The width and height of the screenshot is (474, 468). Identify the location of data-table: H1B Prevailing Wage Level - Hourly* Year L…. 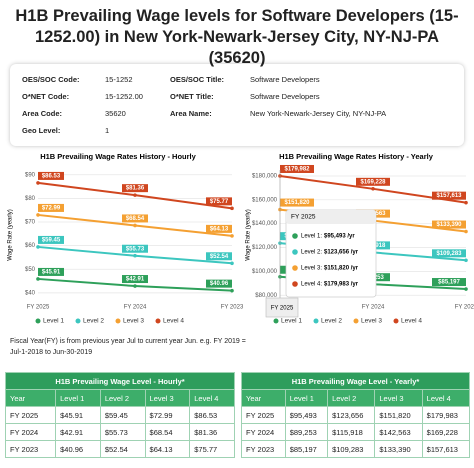
(119, 415).